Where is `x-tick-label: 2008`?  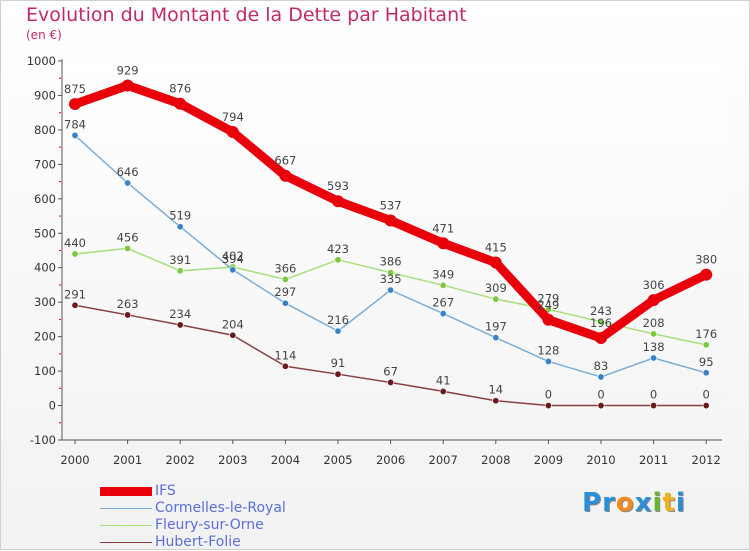 x-tick-label: 2008 is located at coordinates (495, 460).